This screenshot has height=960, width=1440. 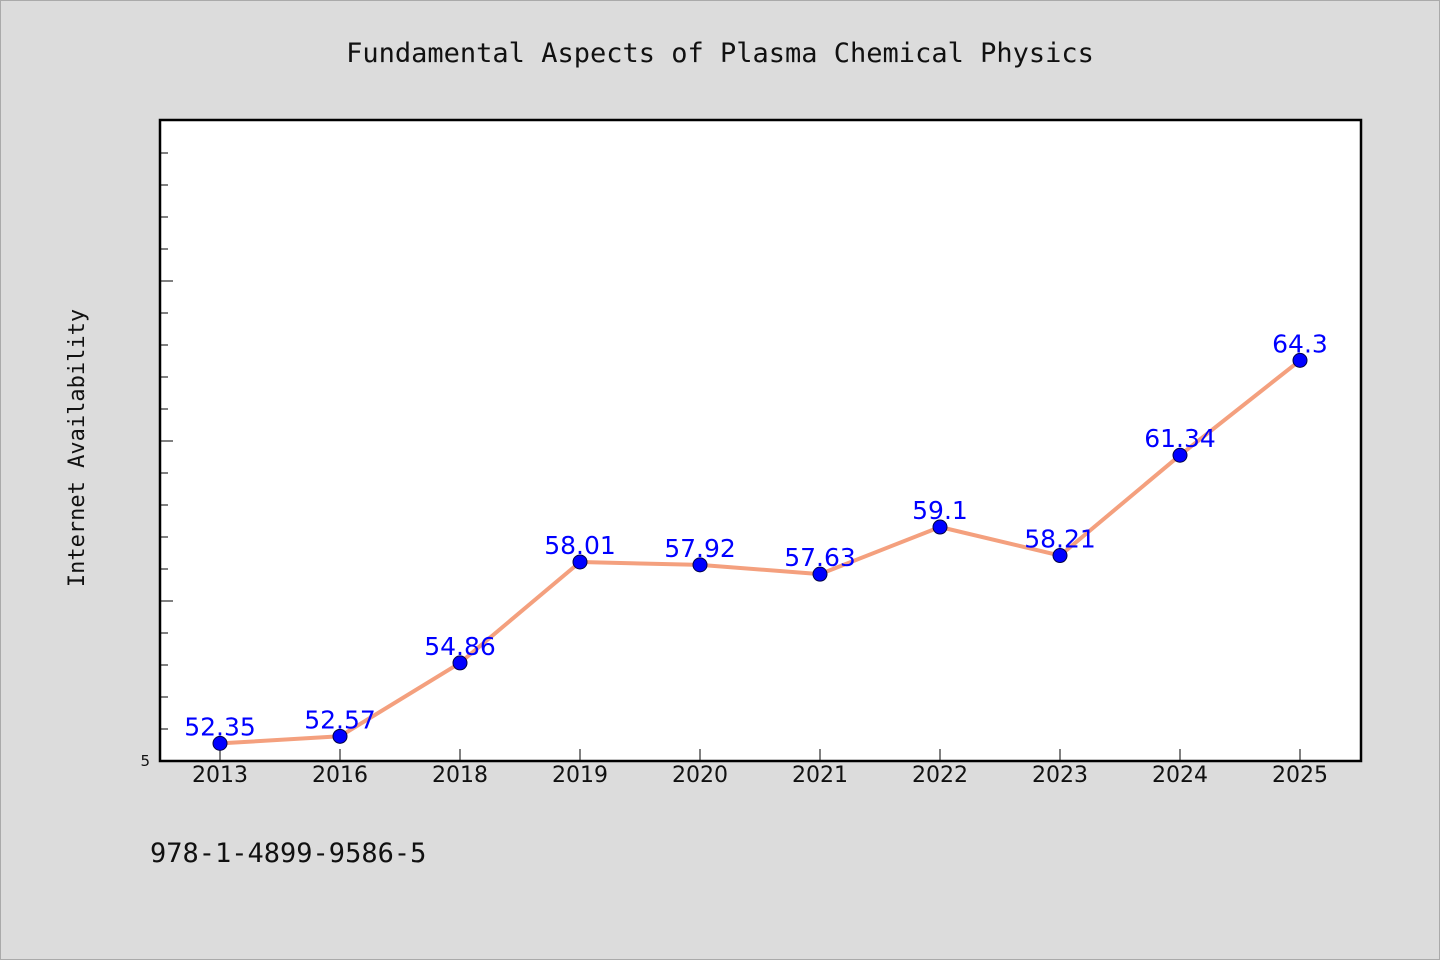 I want to click on data-label: 52.57, so click(x=340, y=719).